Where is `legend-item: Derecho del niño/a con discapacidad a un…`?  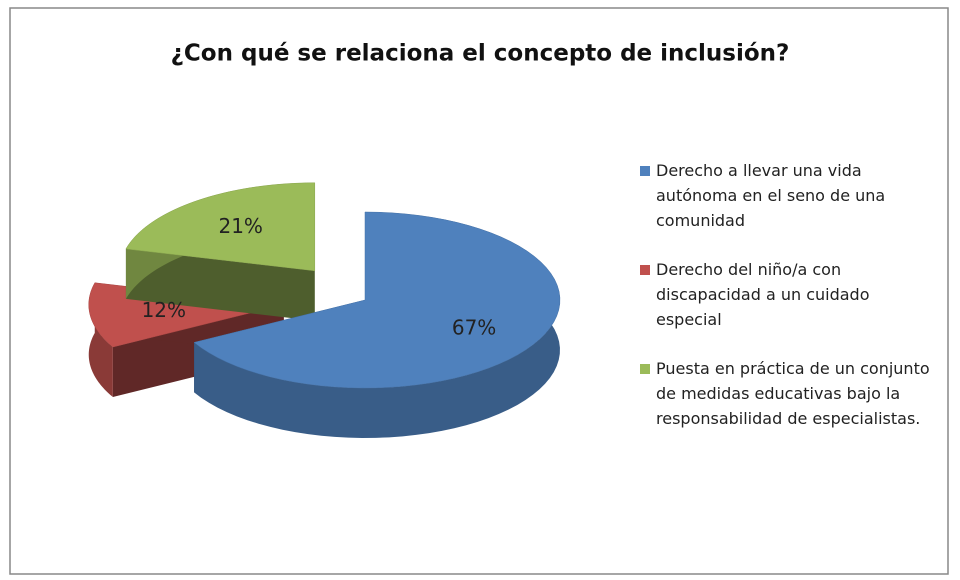 legend-item: Derecho del niño/a con discapacidad a un… is located at coordinates (790, 294).